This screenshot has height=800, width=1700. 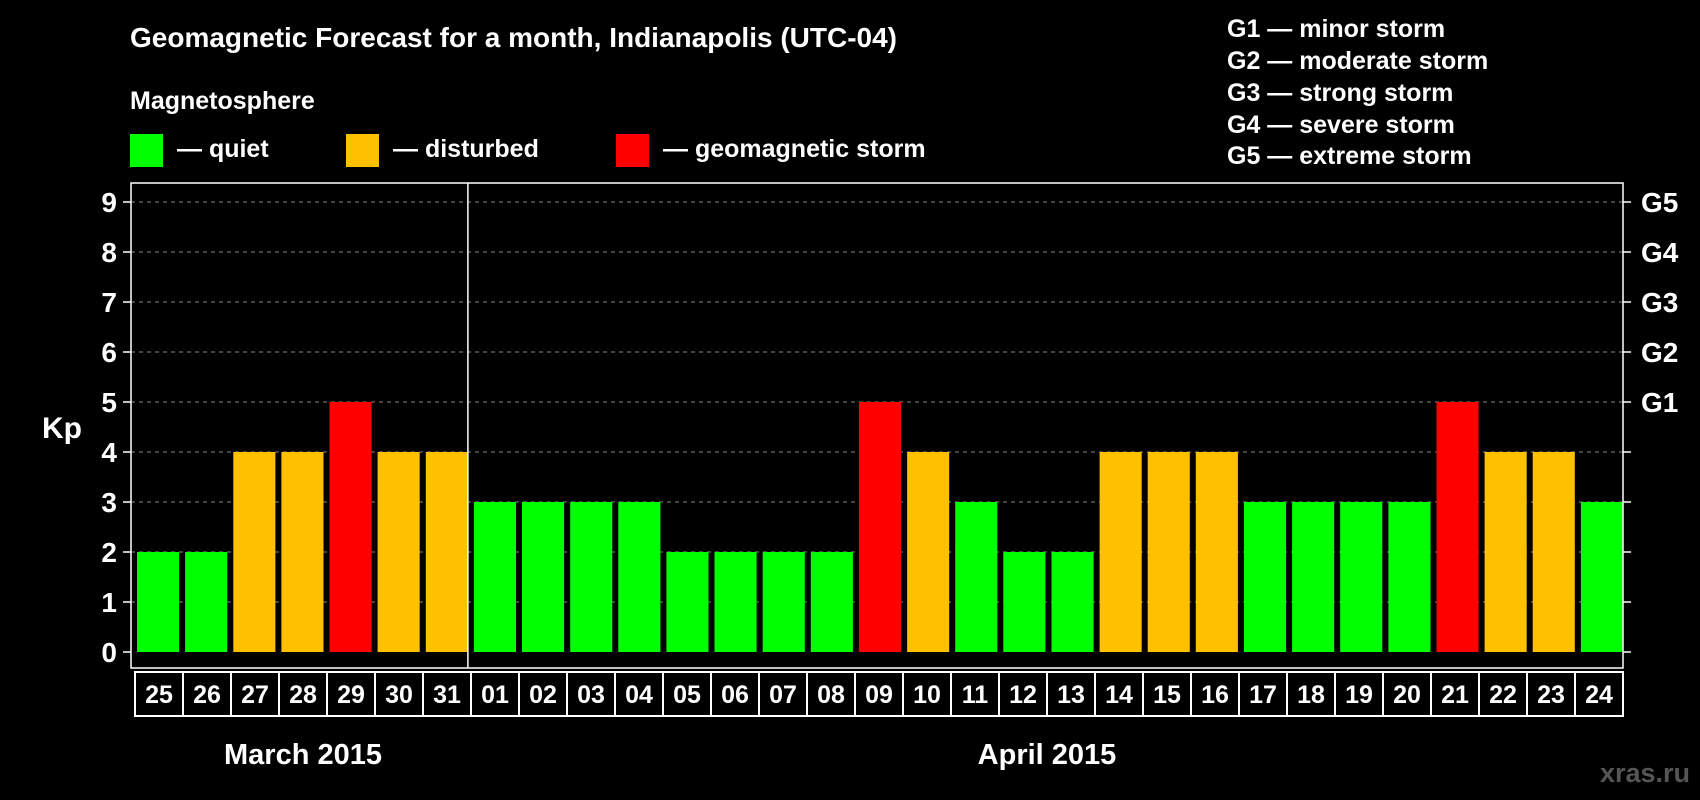 I want to click on legend-label-quiet: — quiet, so click(x=223, y=149).